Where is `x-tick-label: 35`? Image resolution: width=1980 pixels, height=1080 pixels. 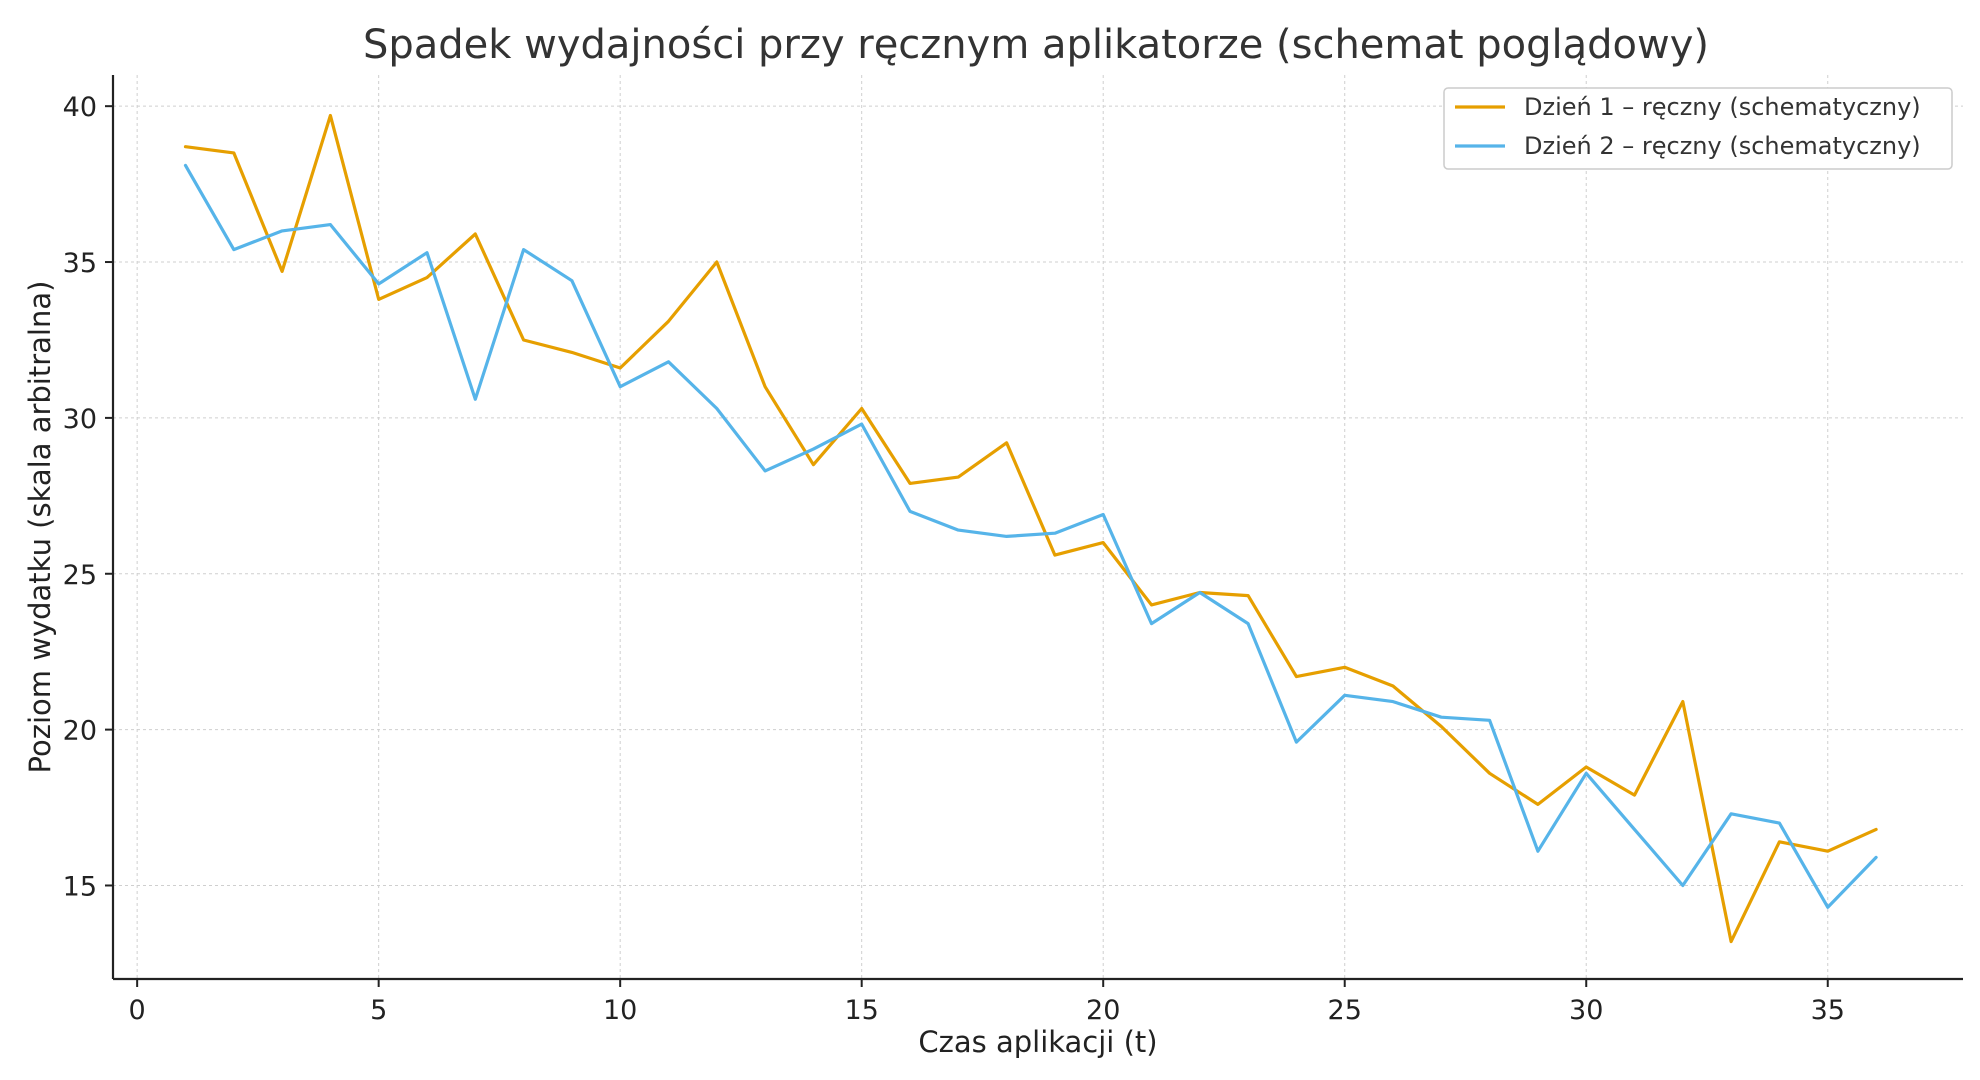
x-tick-label: 35 is located at coordinates (1828, 1010).